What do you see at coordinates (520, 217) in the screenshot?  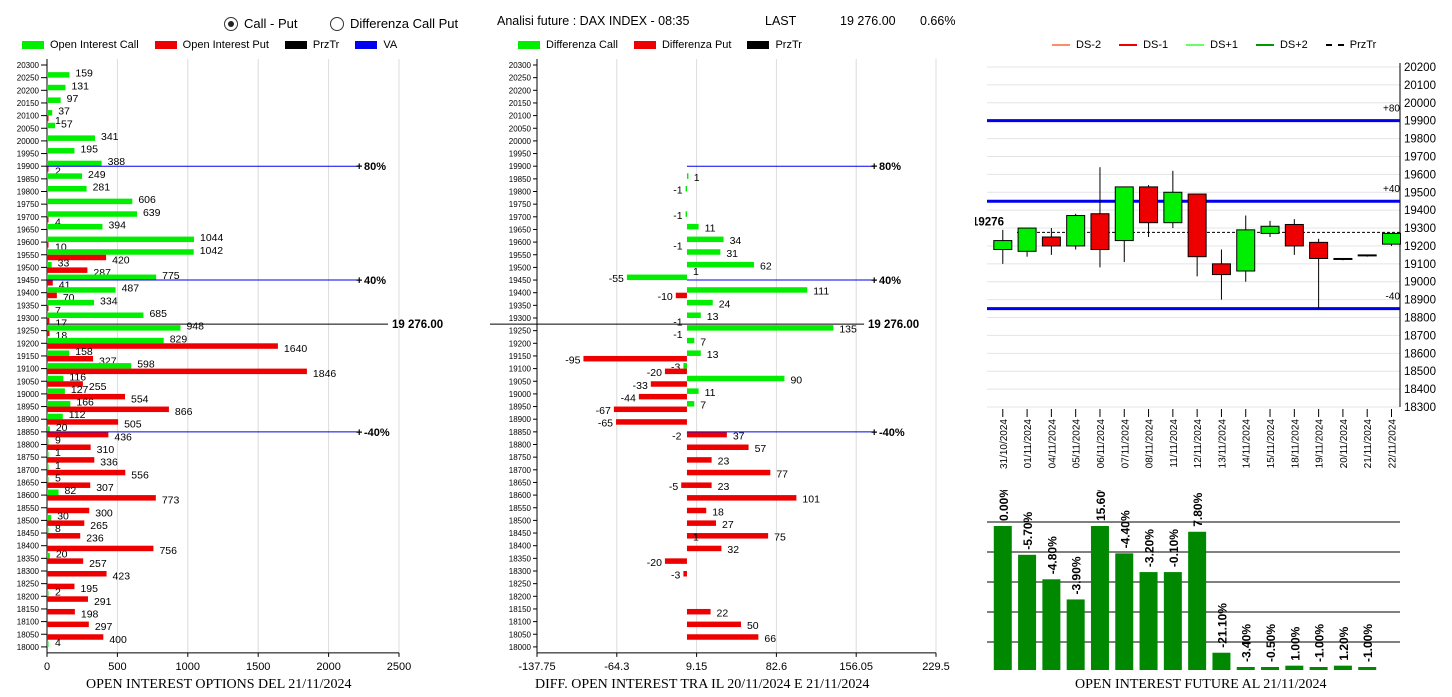 I see `strike-label: 19700` at bounding box center [520, 217].